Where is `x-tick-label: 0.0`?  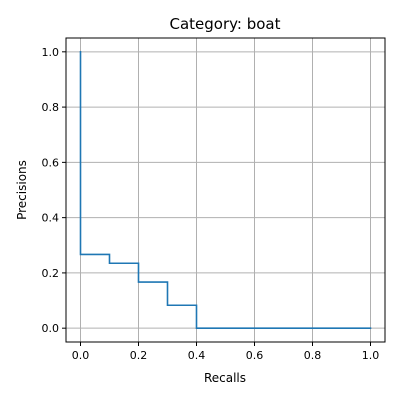 x-tick-label: 0.0 is located at coordinates (81, 355).